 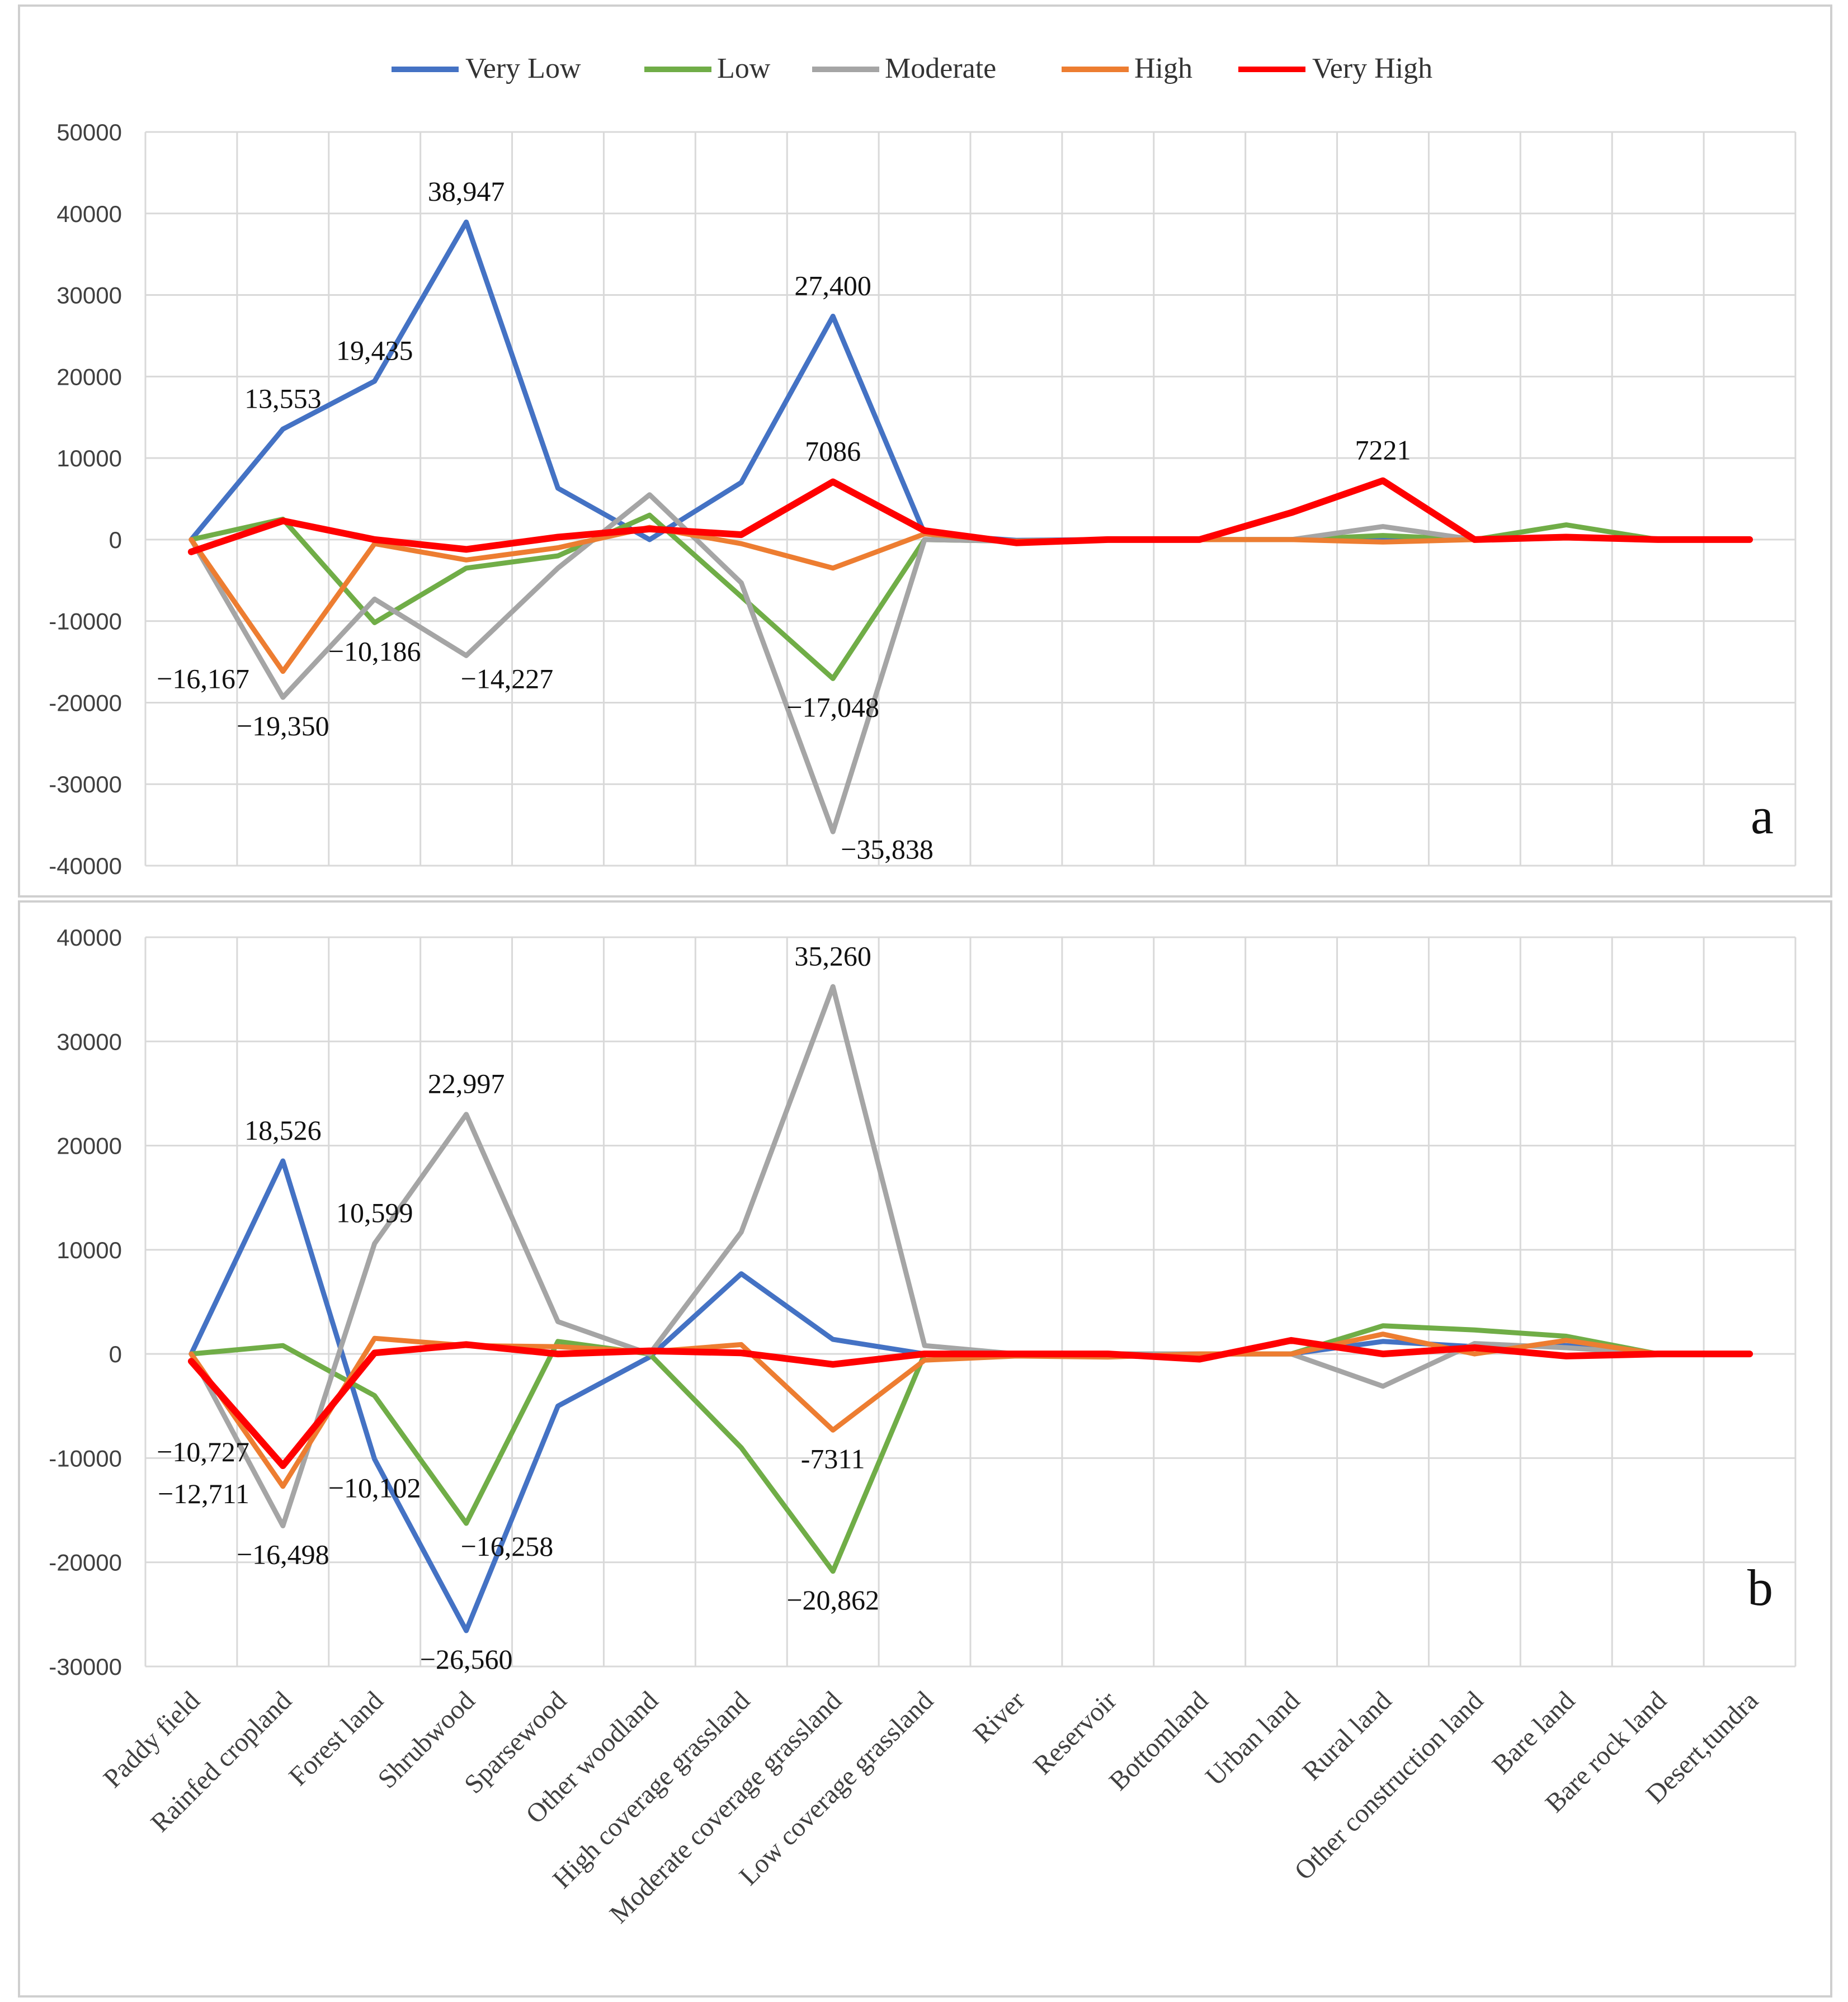 I want to click on panel-label: b, so click(x=1760, y=1587).